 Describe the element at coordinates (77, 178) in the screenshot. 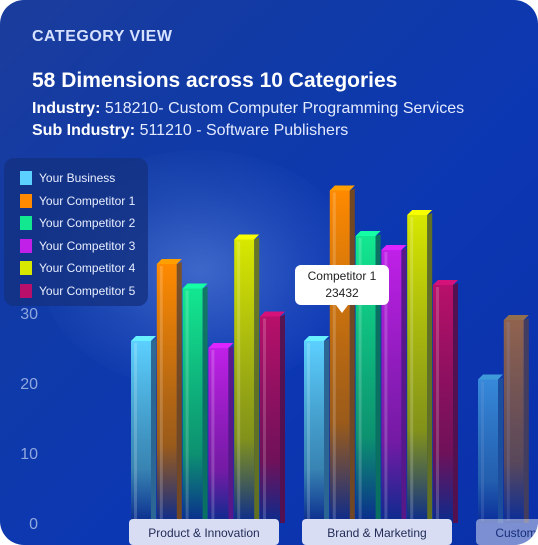

I see `legend-label: Your Business` at that location.